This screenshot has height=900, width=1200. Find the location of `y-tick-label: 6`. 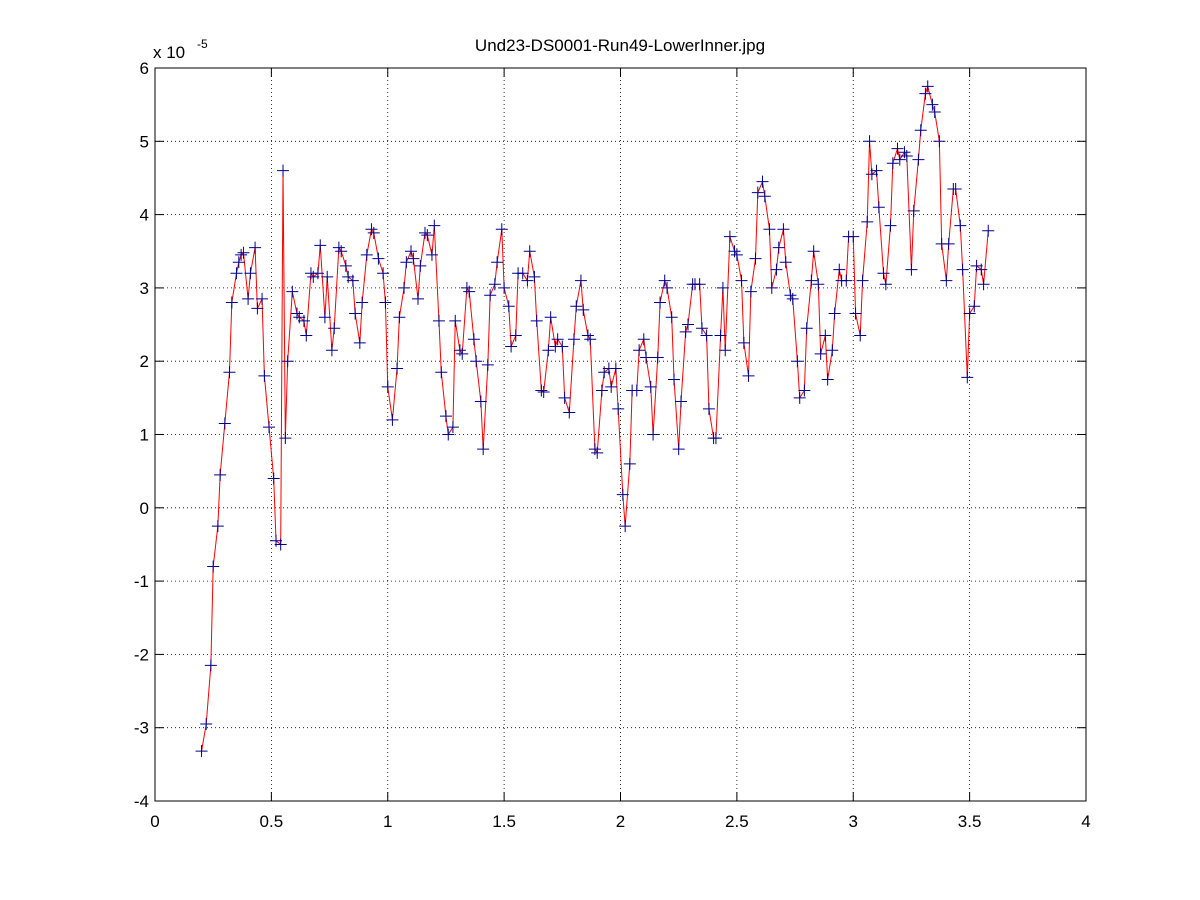

y-tick-label: 6 is located at coordinates (144, 68).